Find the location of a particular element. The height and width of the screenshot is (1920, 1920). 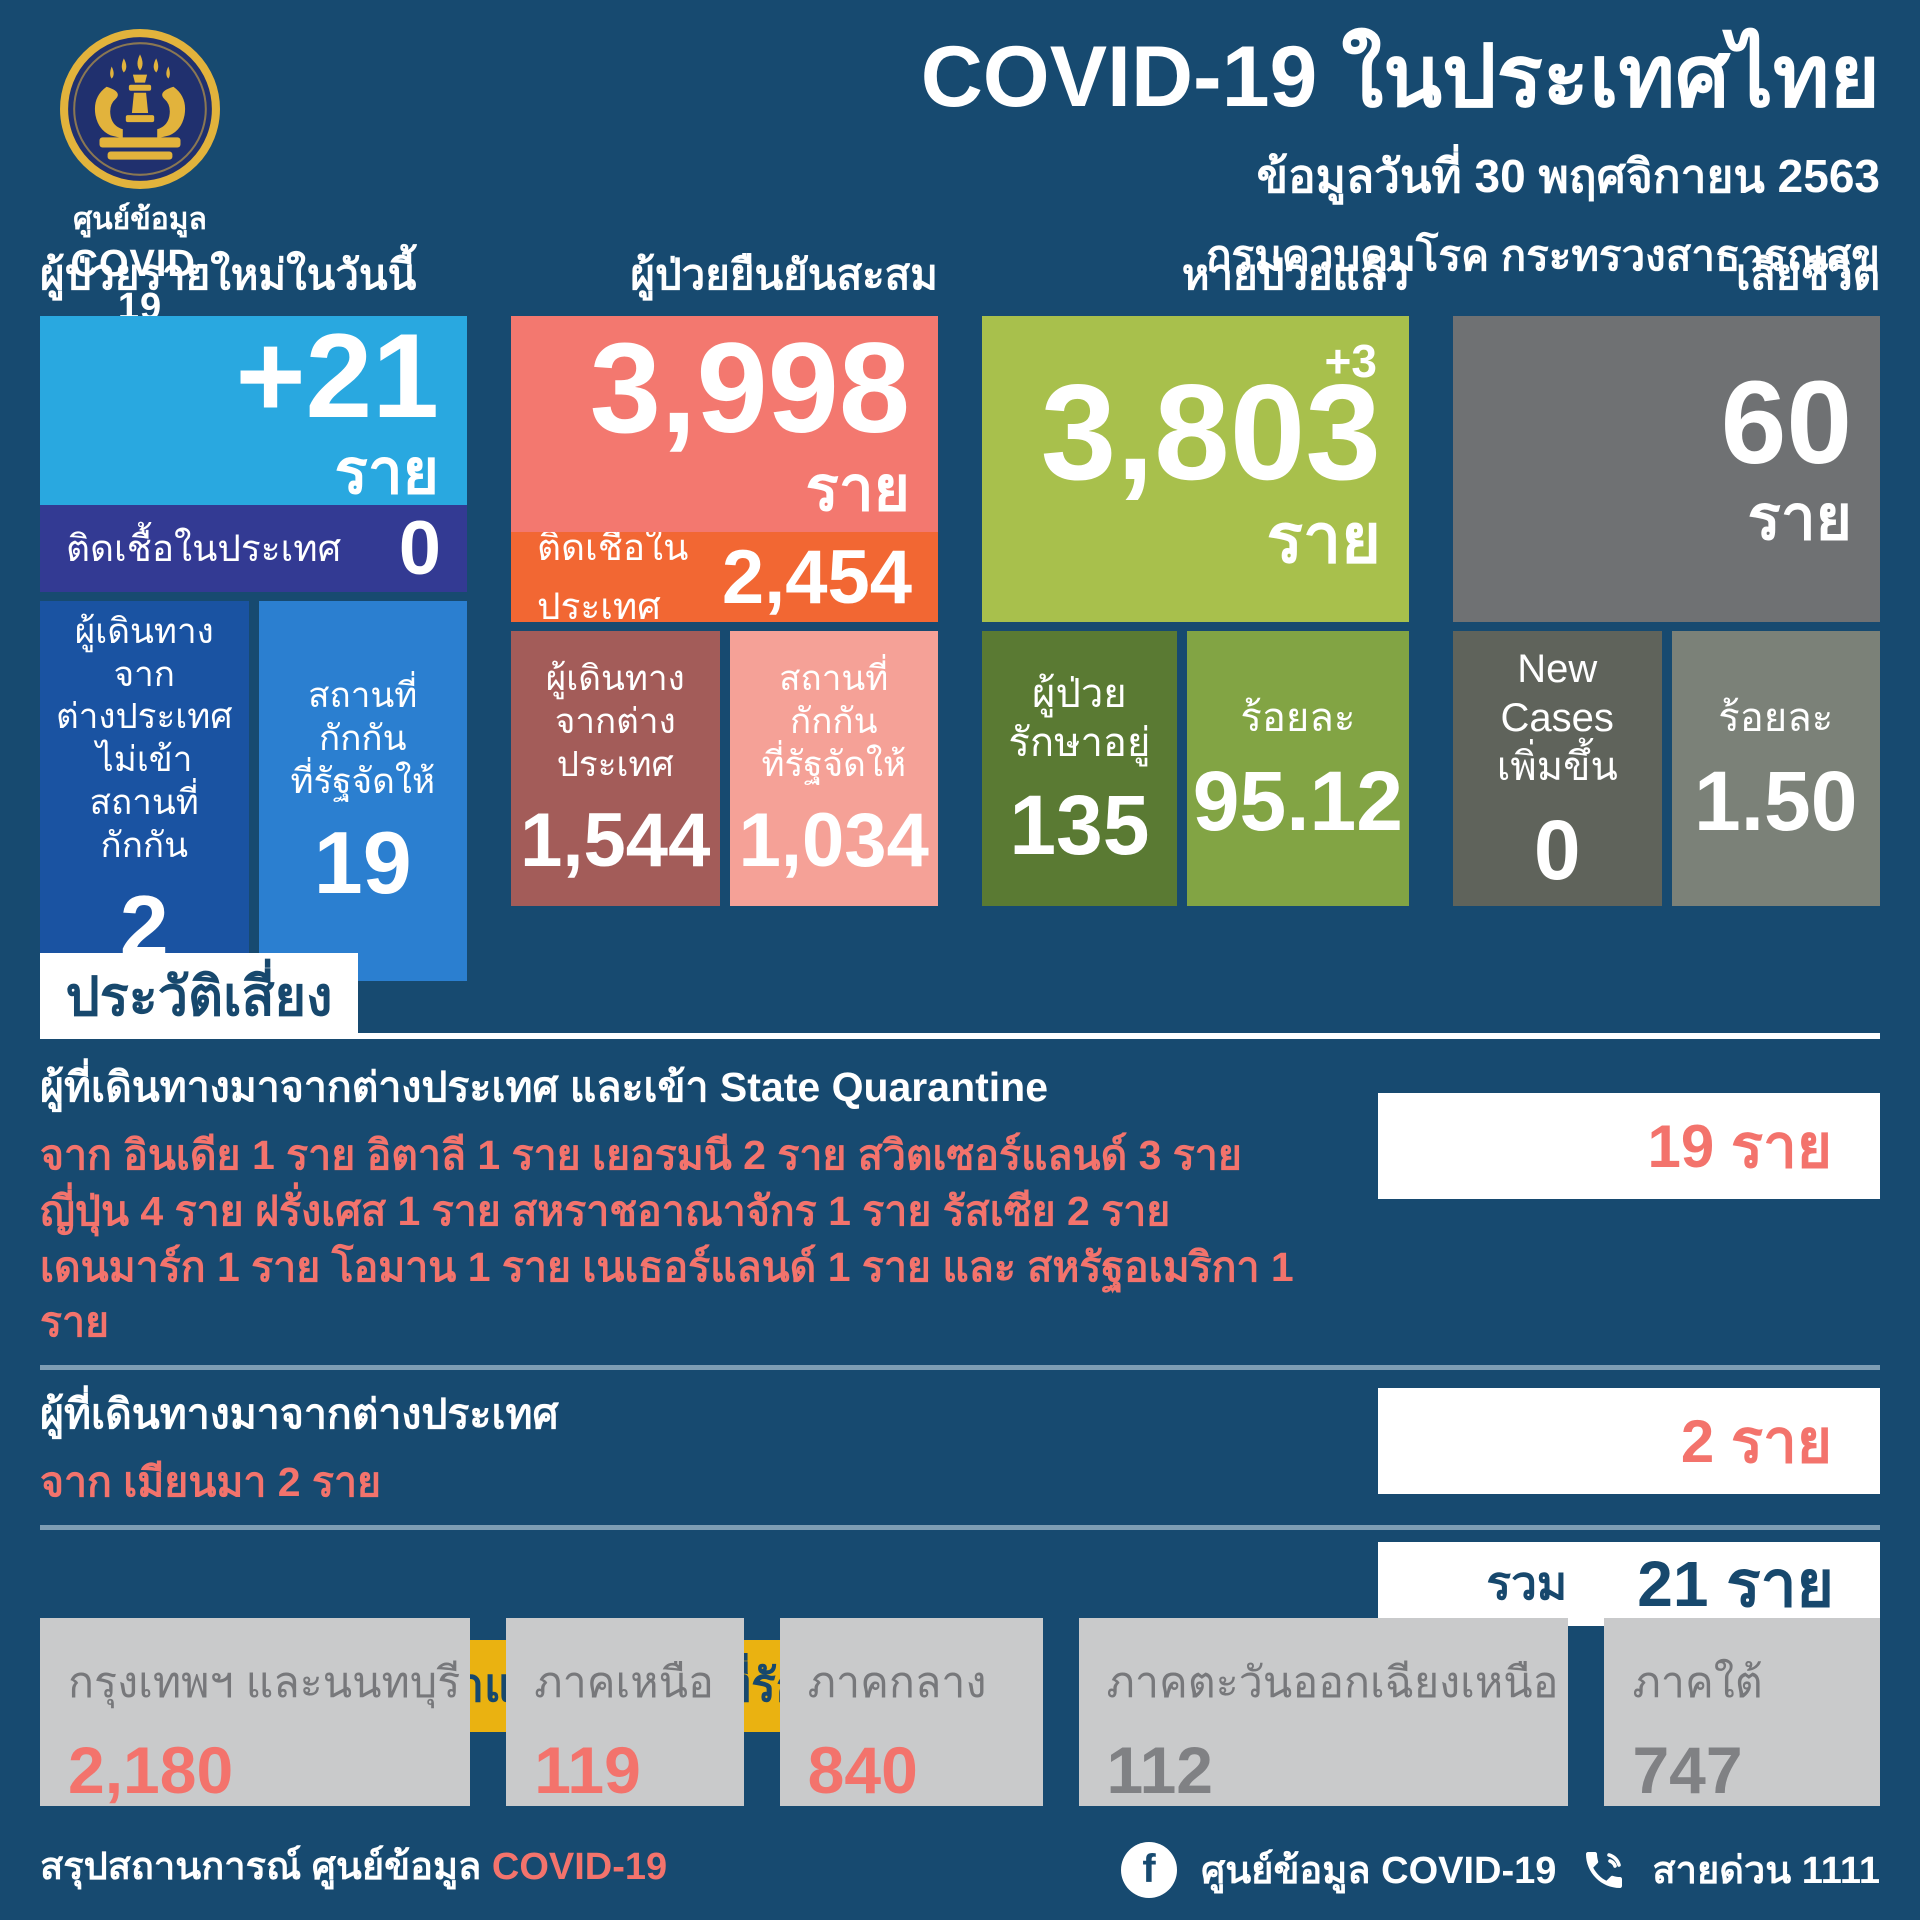

cumulative-value: 3,998 is located at coordinates (749, 389).